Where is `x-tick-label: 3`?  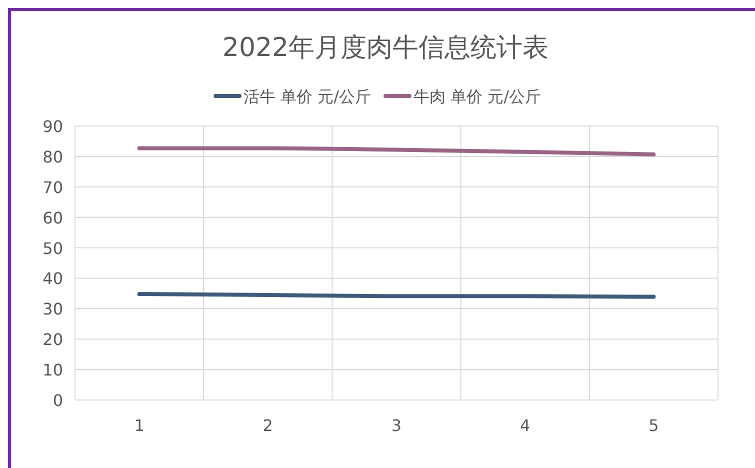
x-tick-label: 3 is located at coordinates (396, 425).